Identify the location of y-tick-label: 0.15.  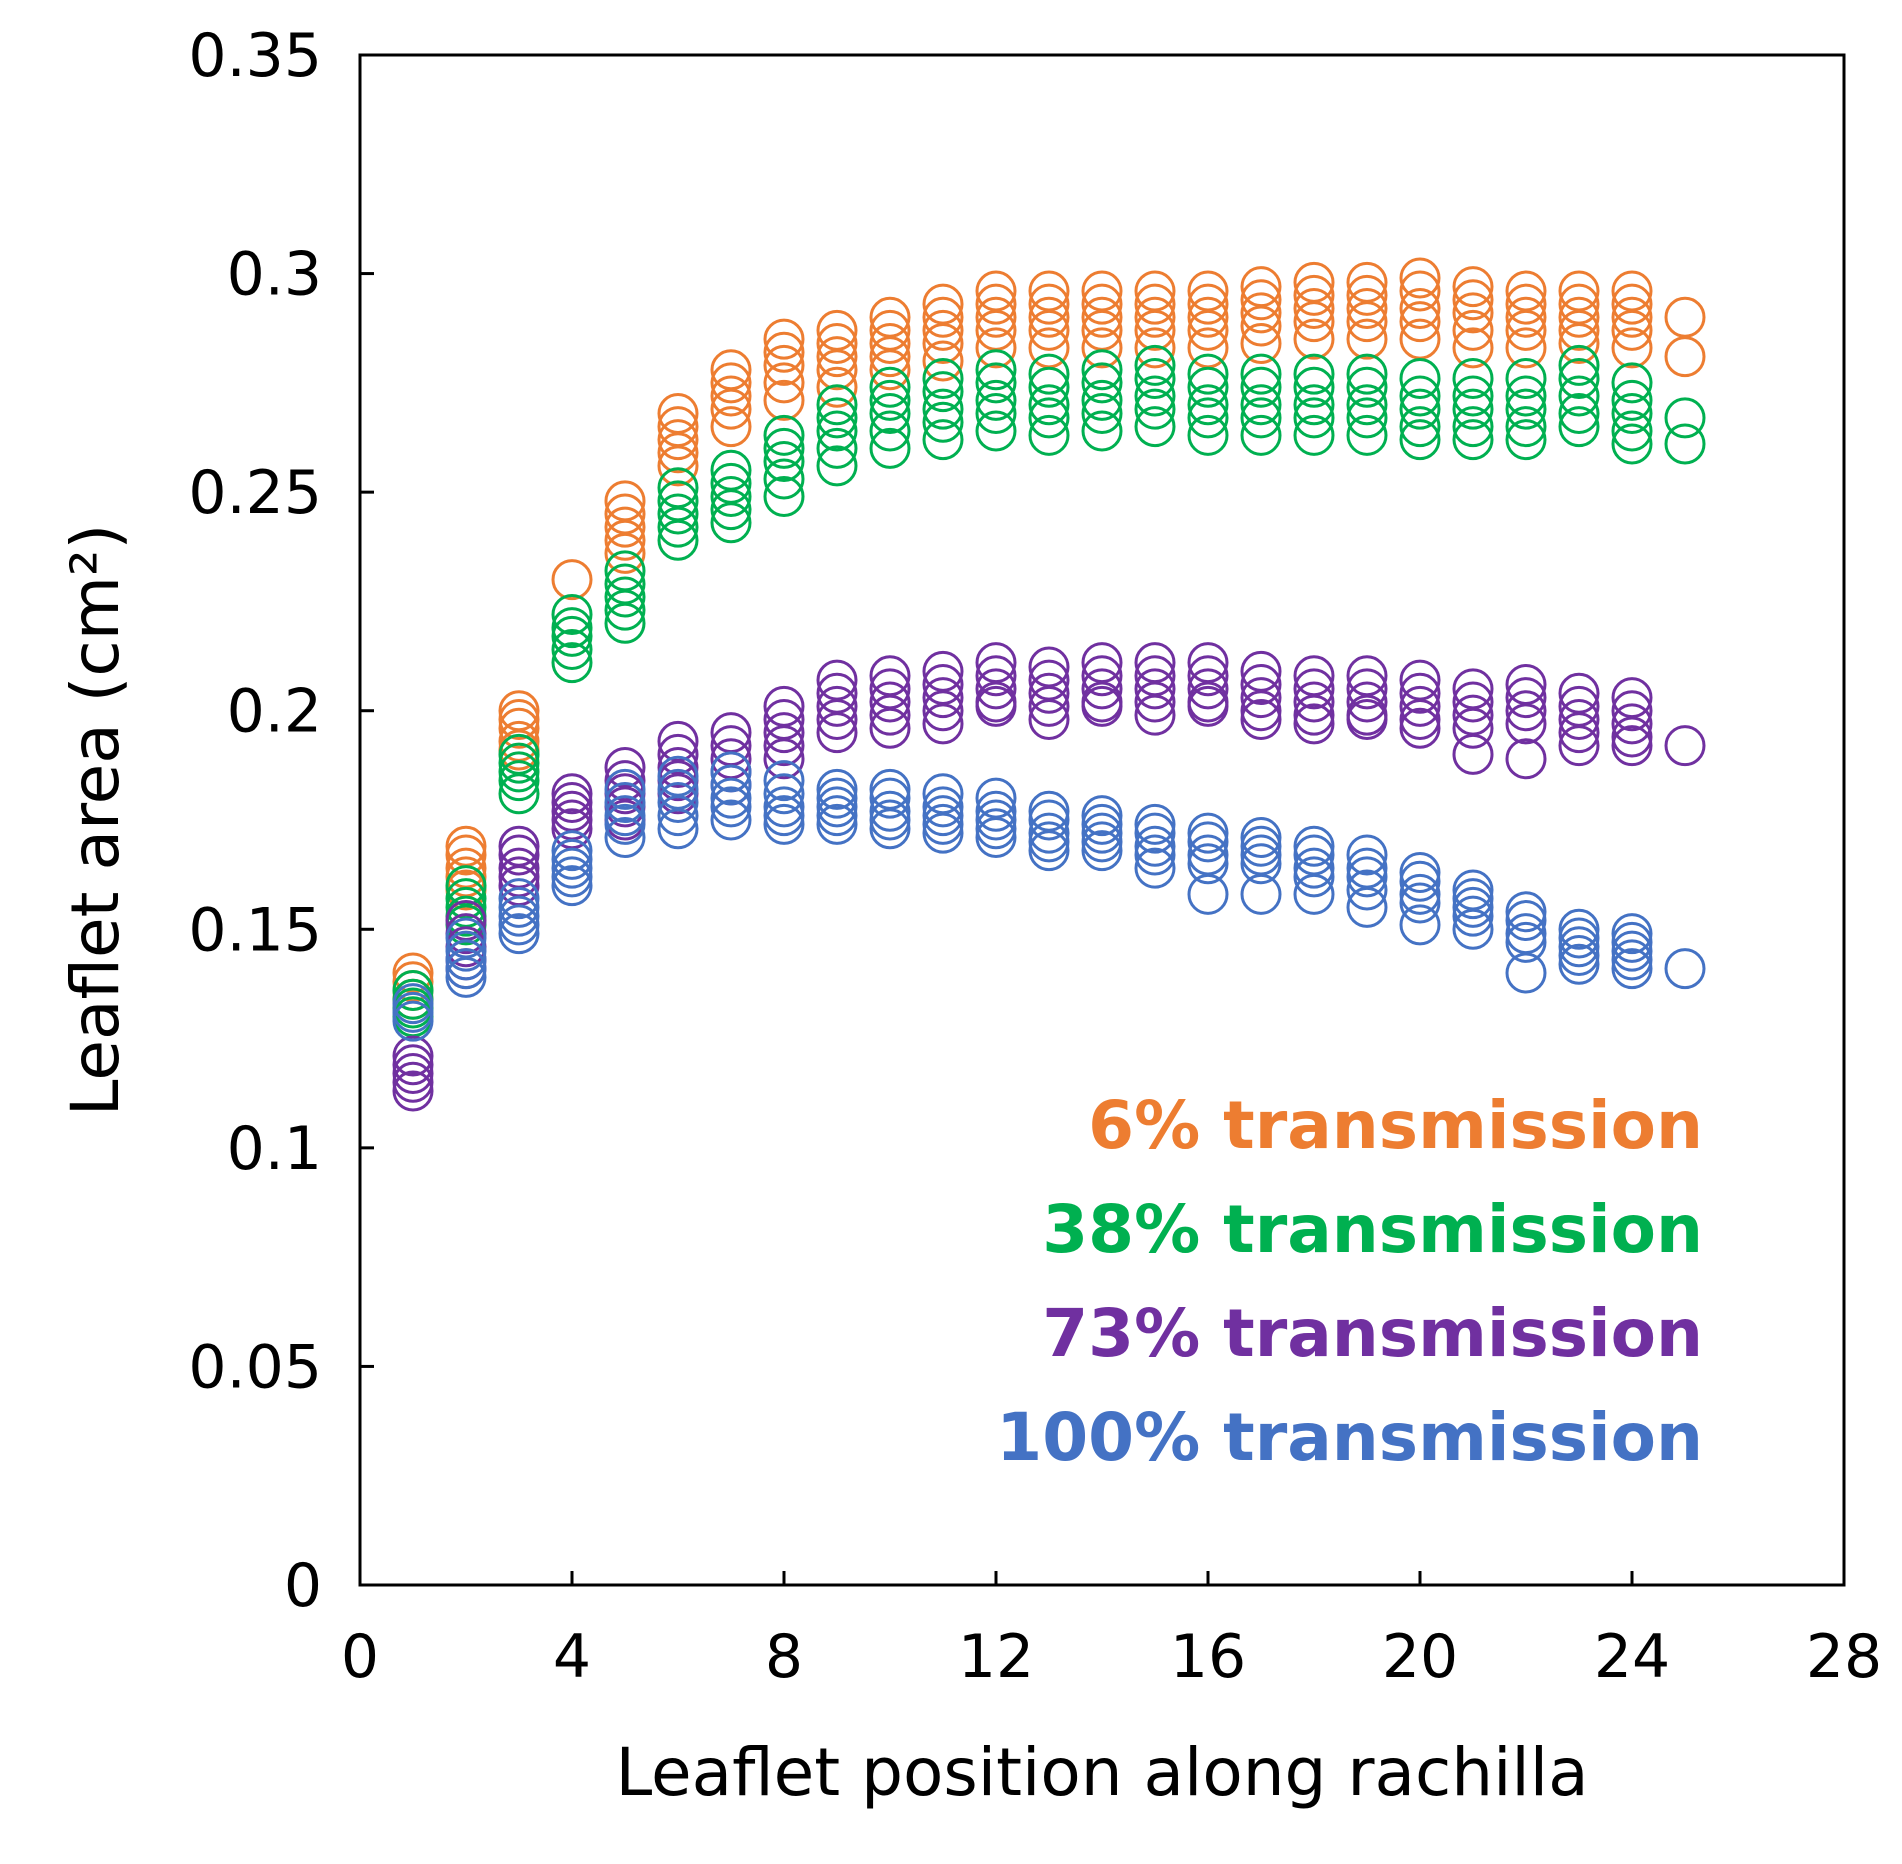
(255, 930).